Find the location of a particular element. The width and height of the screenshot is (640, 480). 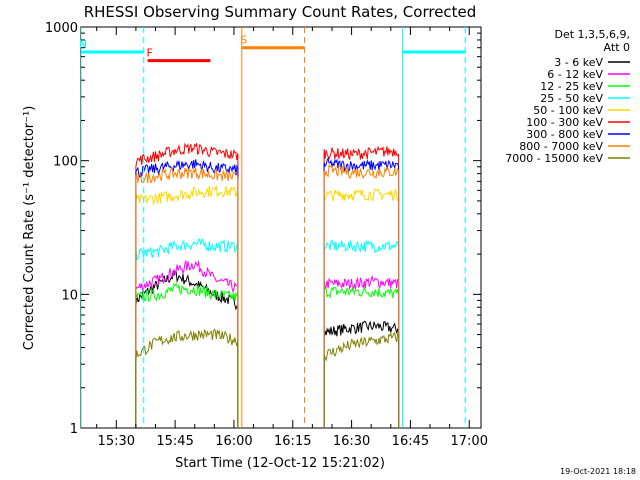

series-12-25-kev is located at coordinates (267, 355).